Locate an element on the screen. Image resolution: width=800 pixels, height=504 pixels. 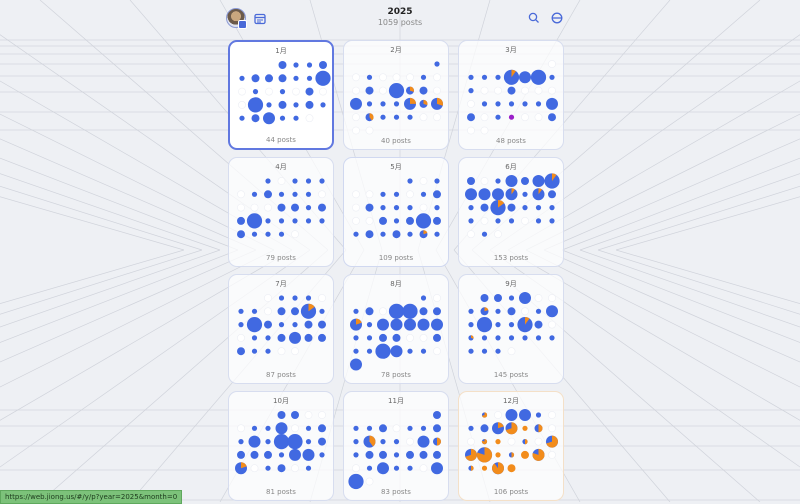
month-card: 7月 87 posts is located at coordinates (281, 329).